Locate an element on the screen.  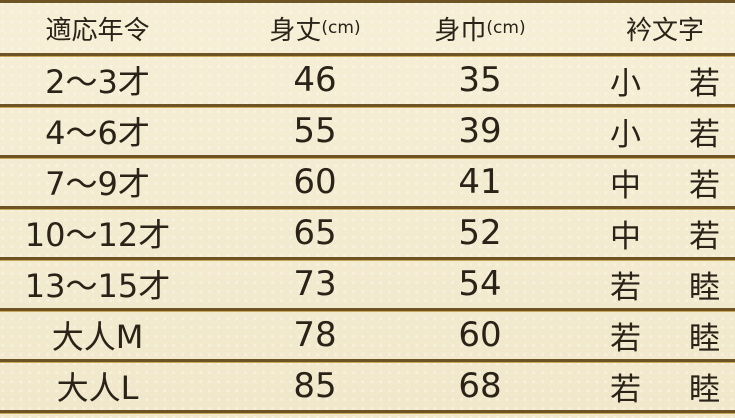
table-row: 4〜6才 55 39 小 若 is located at coordinates (367, 132).